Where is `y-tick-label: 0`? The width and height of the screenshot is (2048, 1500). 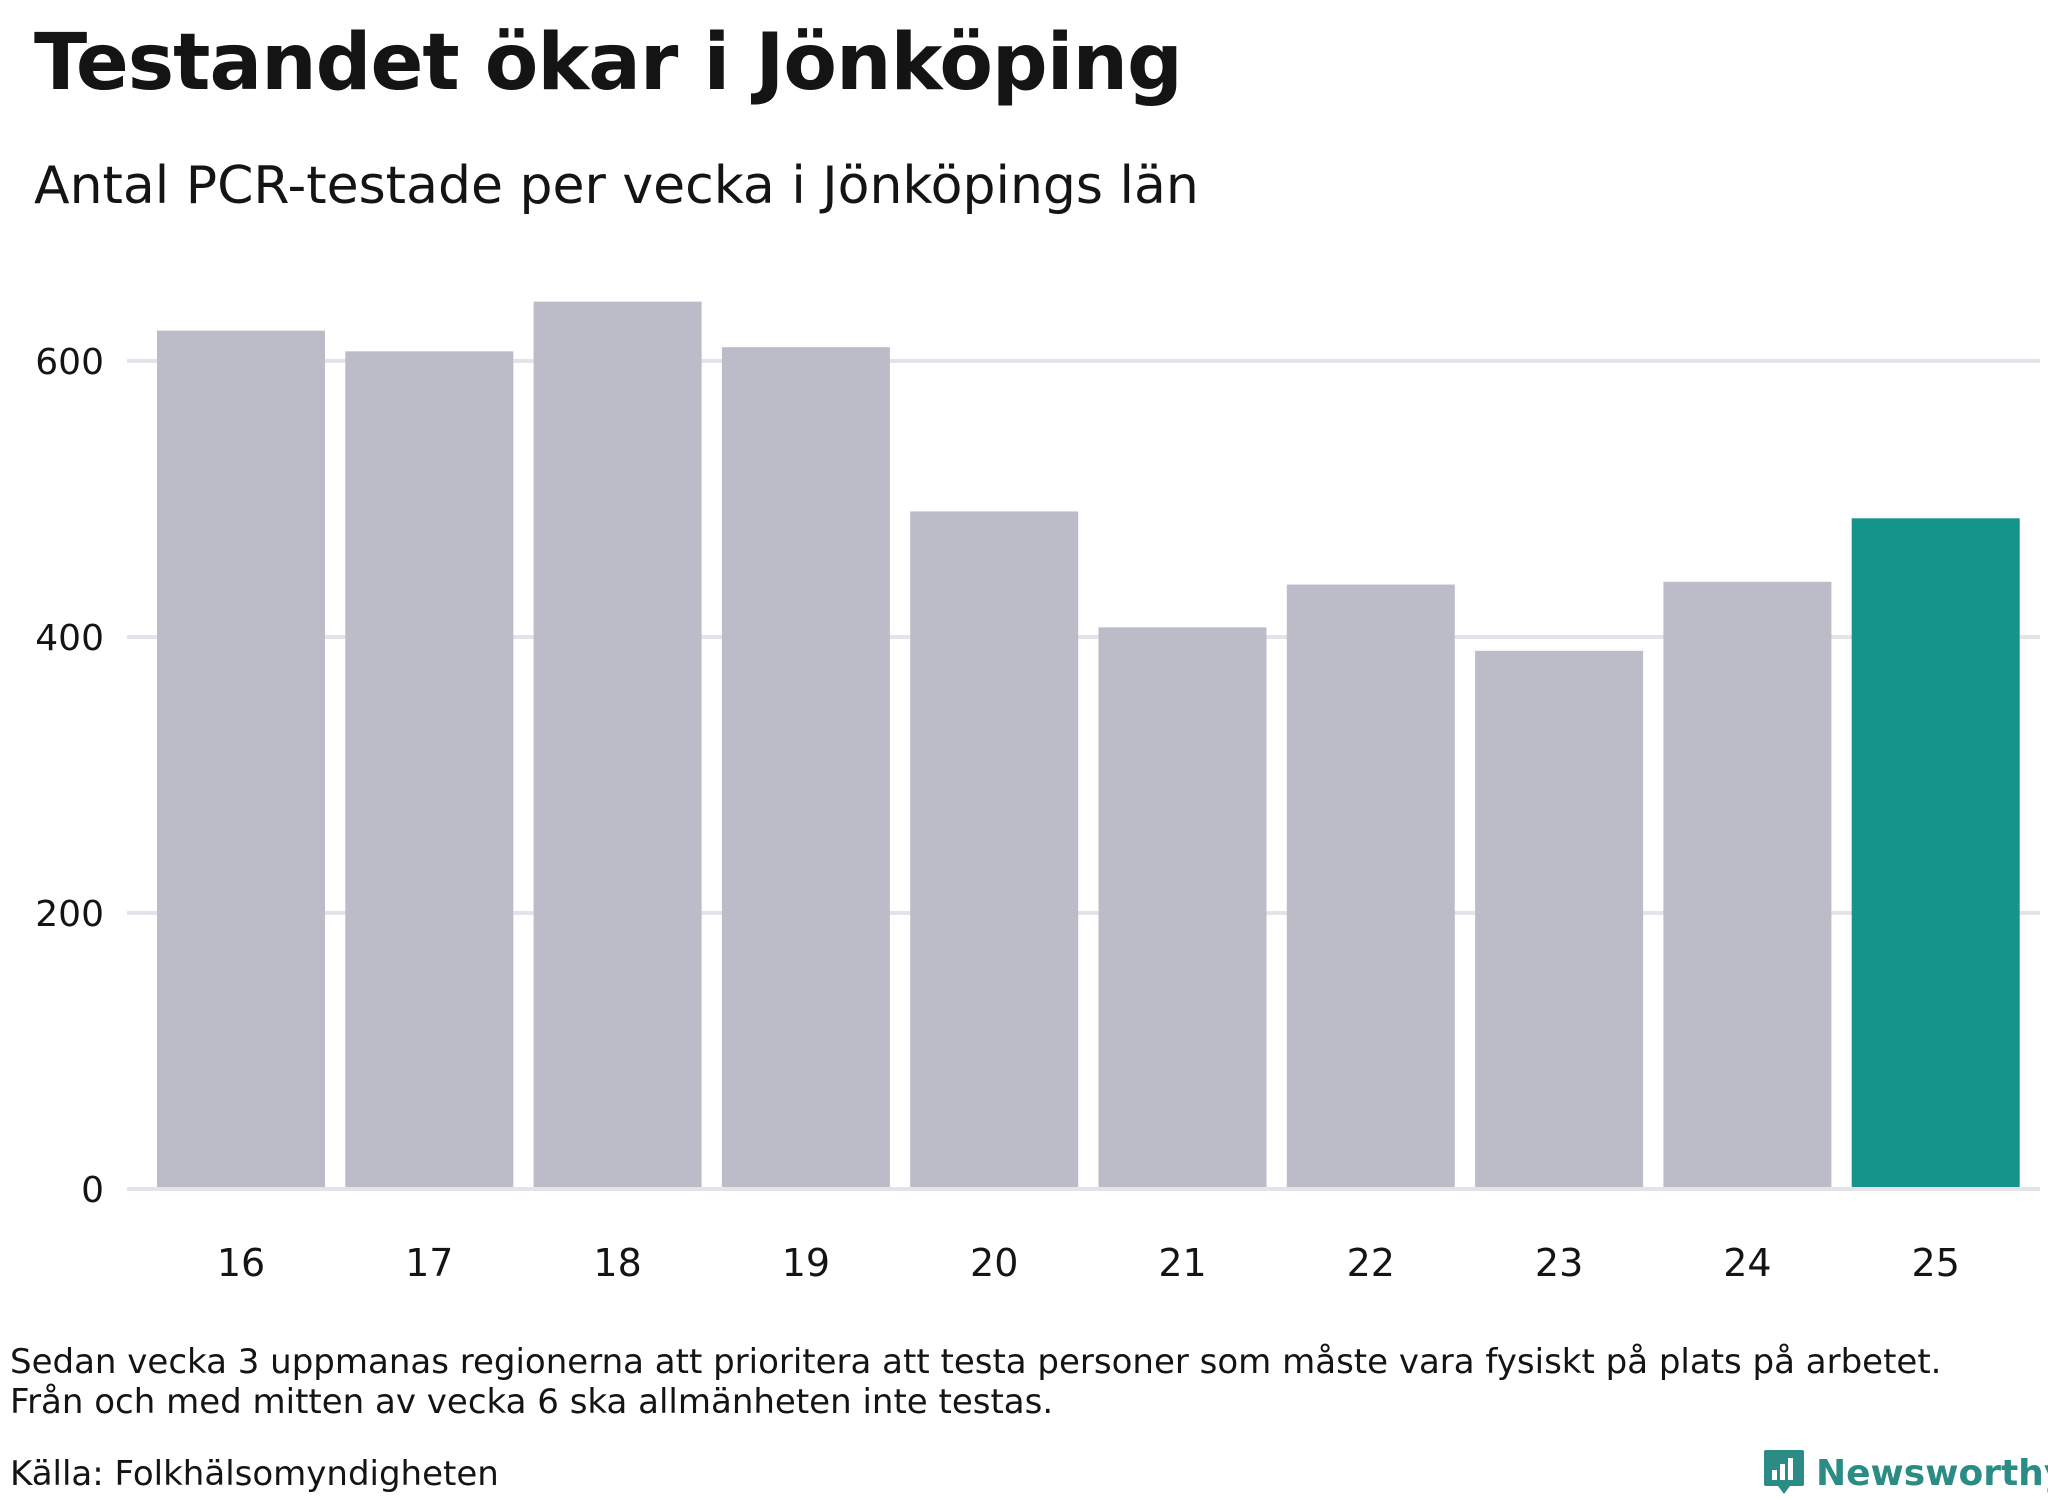
y-tick-label: 0 is located at coordinates (92, 1190).